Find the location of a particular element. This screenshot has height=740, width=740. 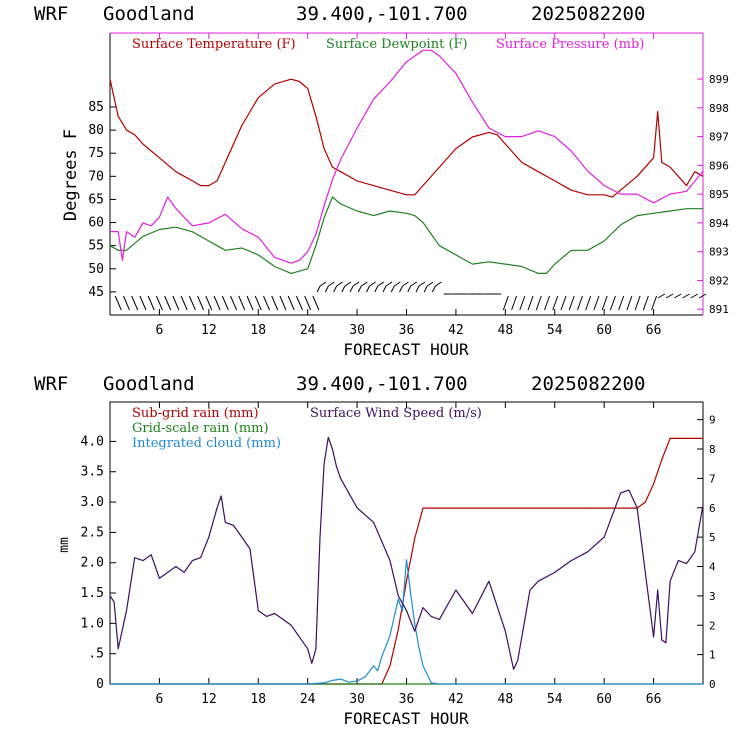

y2-tick-label: 895 is located at coordinates (719, 194).